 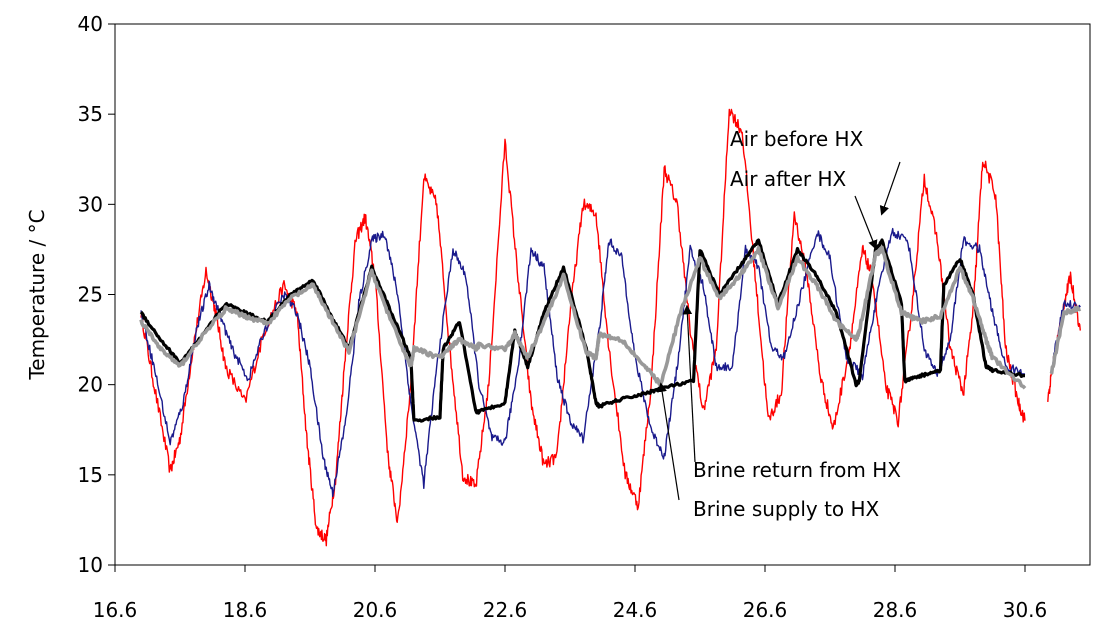 What do you see at coordinates (90, 385) in the screenshot?
I see `y-tick-label: 20` at bounding box center [90, 385].